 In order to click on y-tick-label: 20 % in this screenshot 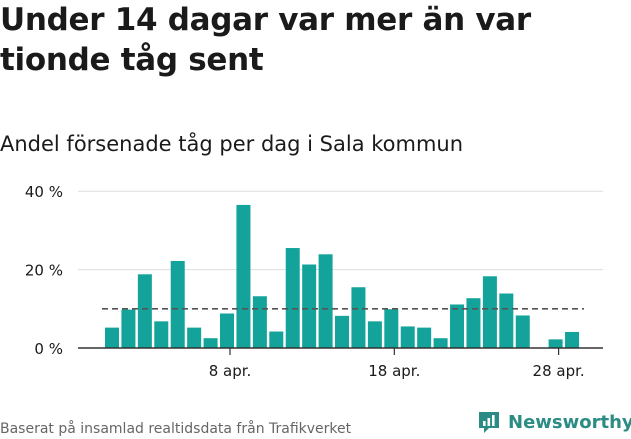, I will do `click(44, 271)`.